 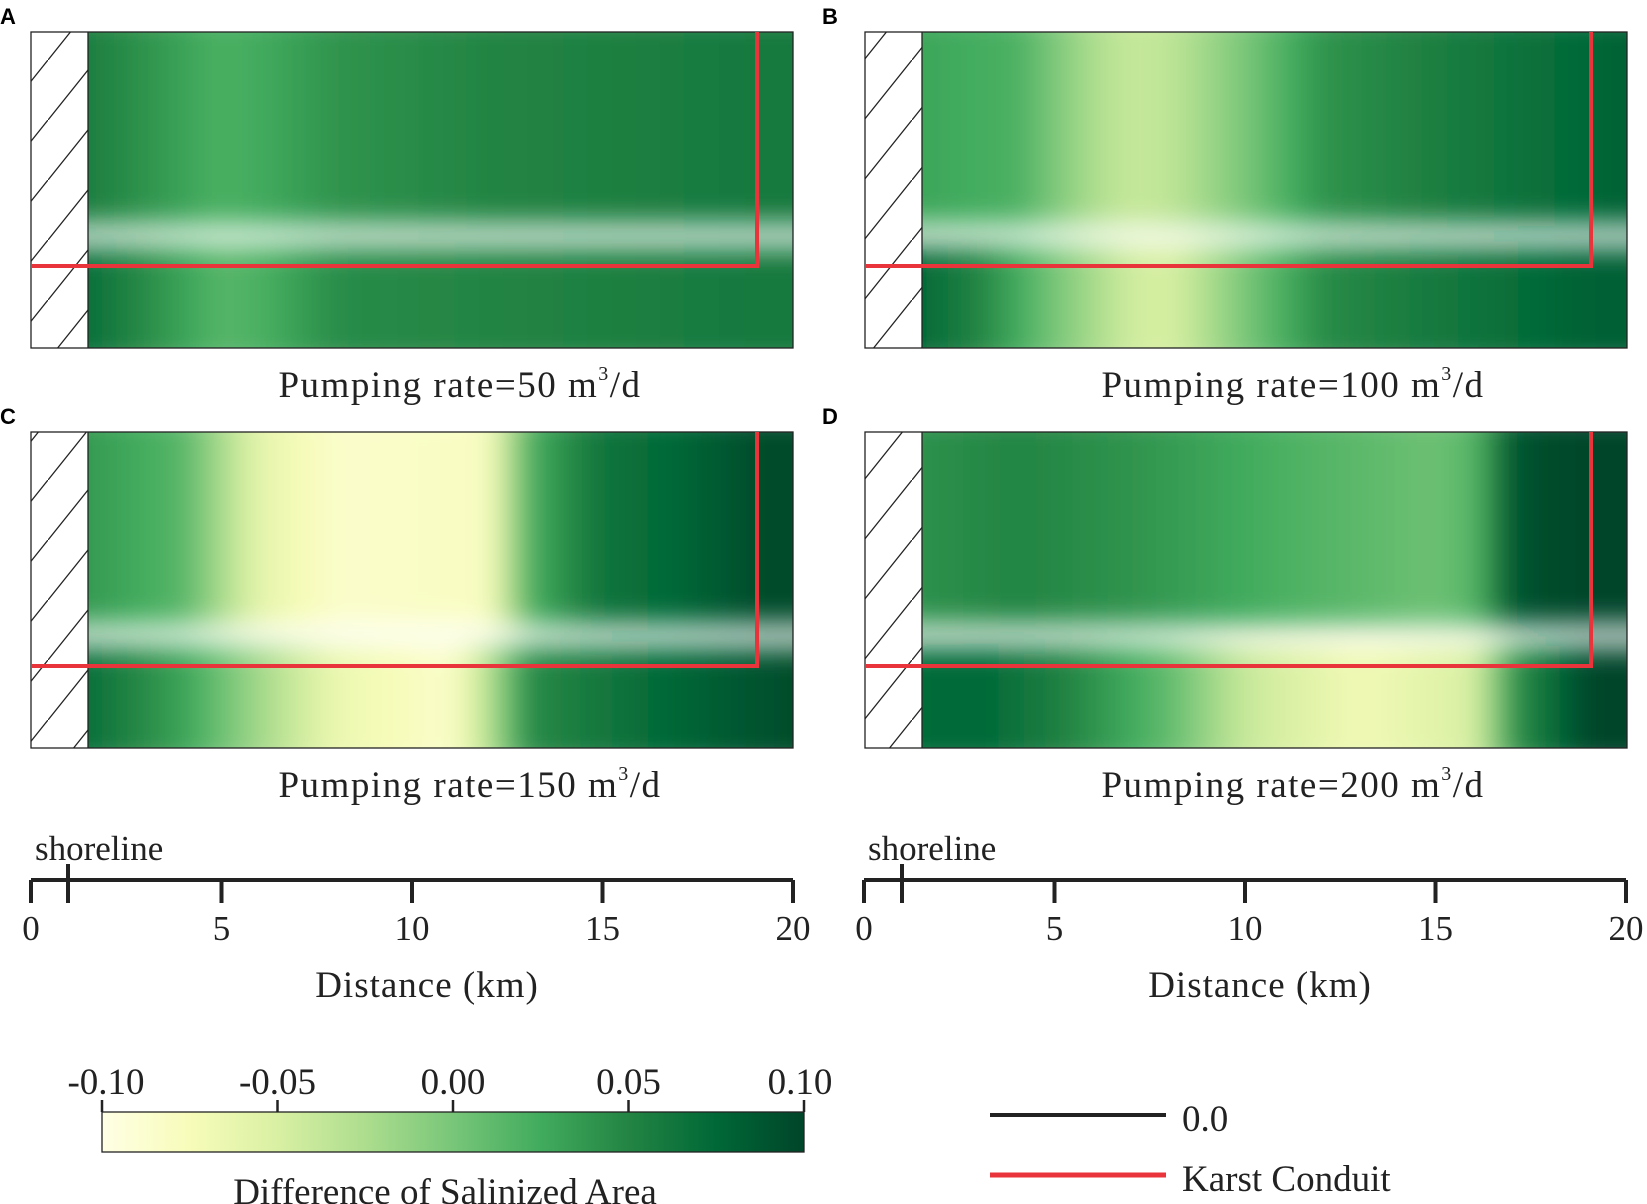 I want to click on panel-a-upper-cells, so click(x=440, y=129).